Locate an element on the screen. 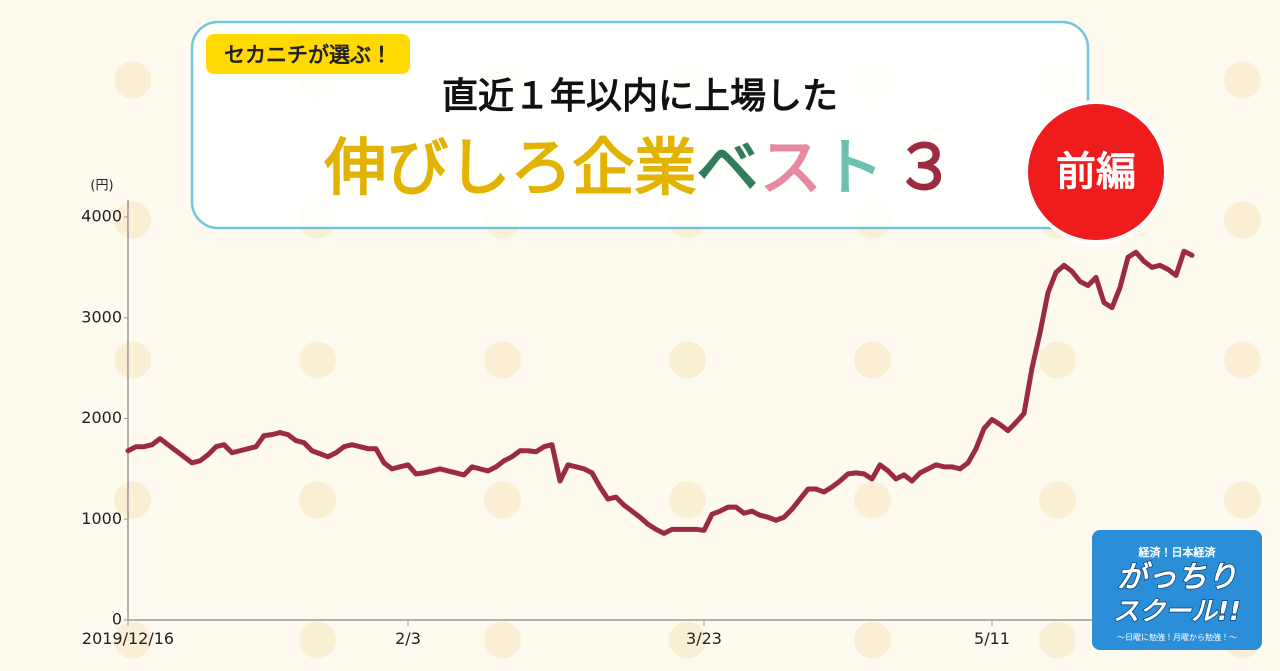 This screenshot has width=1280, height=671. title: 伸びしろ企業ベスト ３ is located at coordinates (639, 167).